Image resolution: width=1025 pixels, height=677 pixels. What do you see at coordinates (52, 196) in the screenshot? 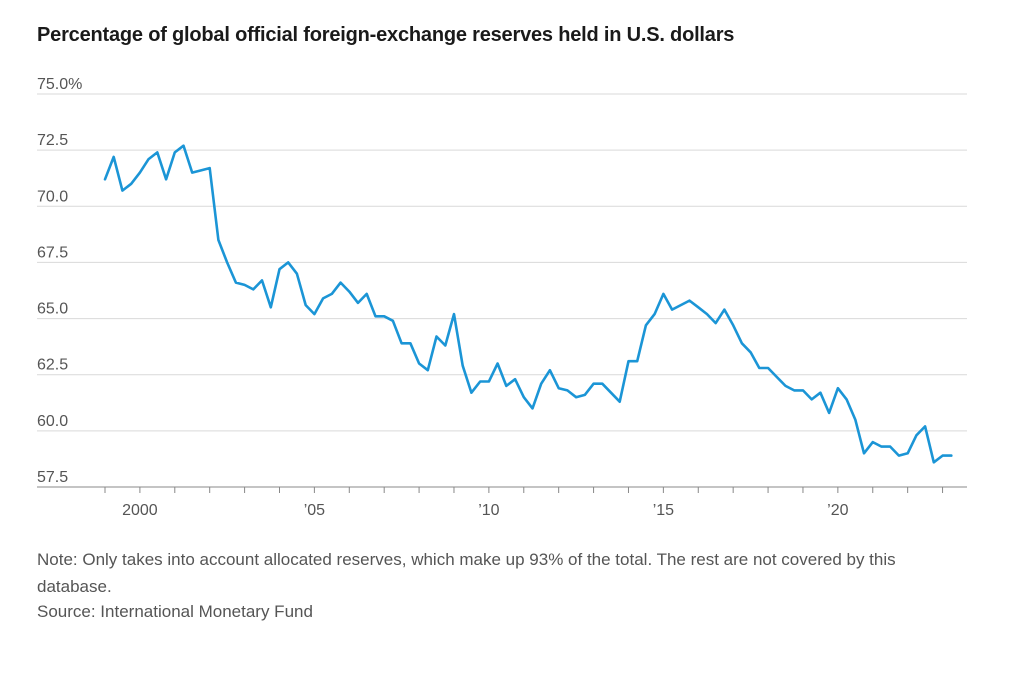
I see `y-tick-label: 70.0` at bounding box center [52, 196].